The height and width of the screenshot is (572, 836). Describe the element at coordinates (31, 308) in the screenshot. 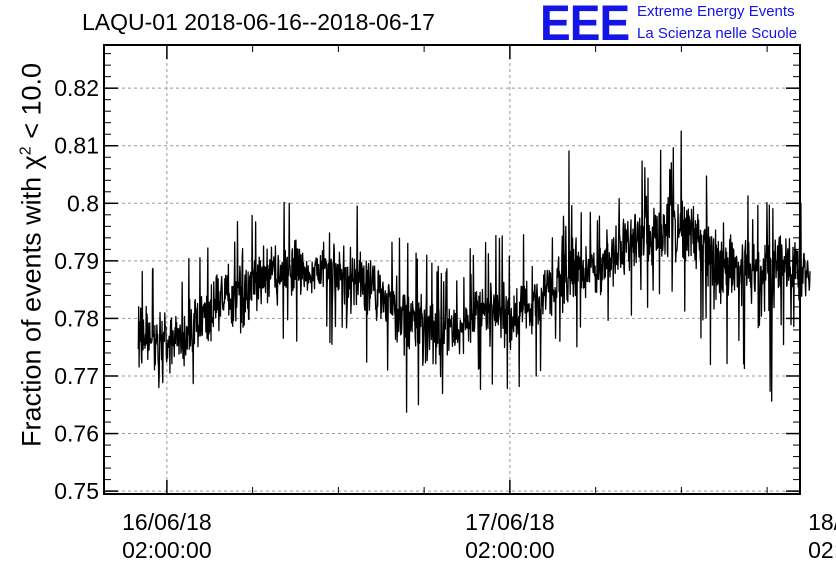

I see `y-axis-title-prefix: Fraction of events with` at that location.